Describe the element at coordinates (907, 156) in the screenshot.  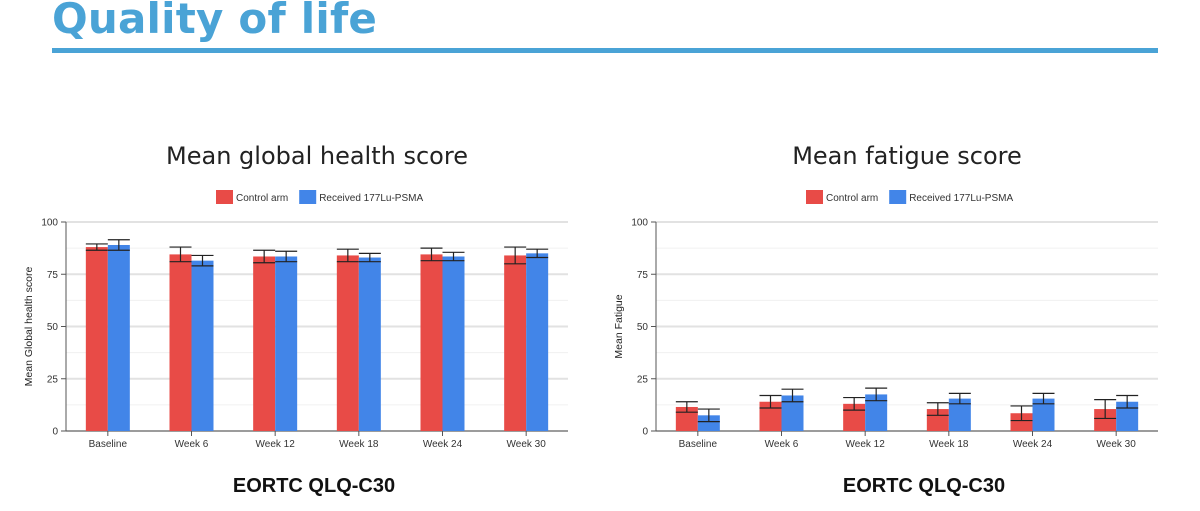
I see `chart-title: Mean fatigue score` at that location.